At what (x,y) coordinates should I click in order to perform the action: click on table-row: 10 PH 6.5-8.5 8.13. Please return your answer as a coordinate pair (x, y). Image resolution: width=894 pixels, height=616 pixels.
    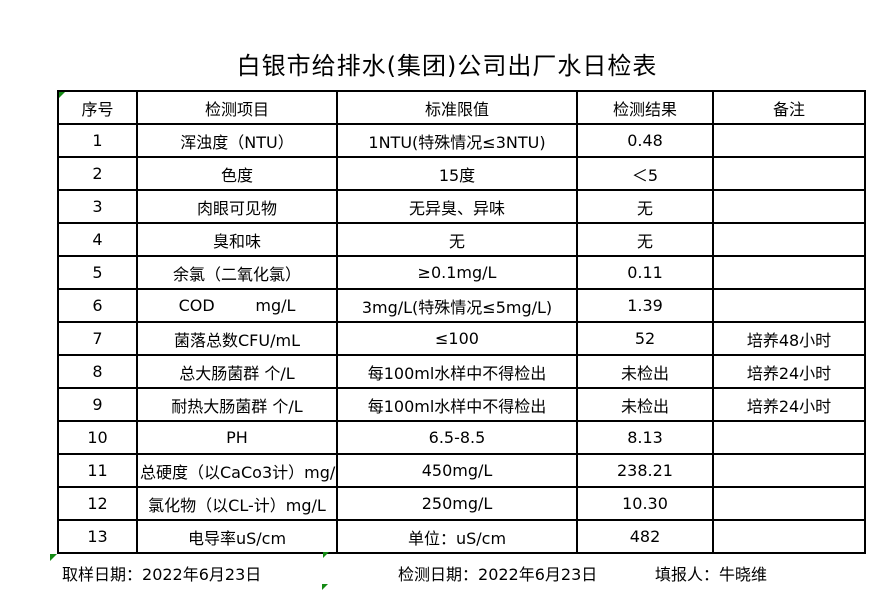
    Looking at the image, I should click on (461, 437).